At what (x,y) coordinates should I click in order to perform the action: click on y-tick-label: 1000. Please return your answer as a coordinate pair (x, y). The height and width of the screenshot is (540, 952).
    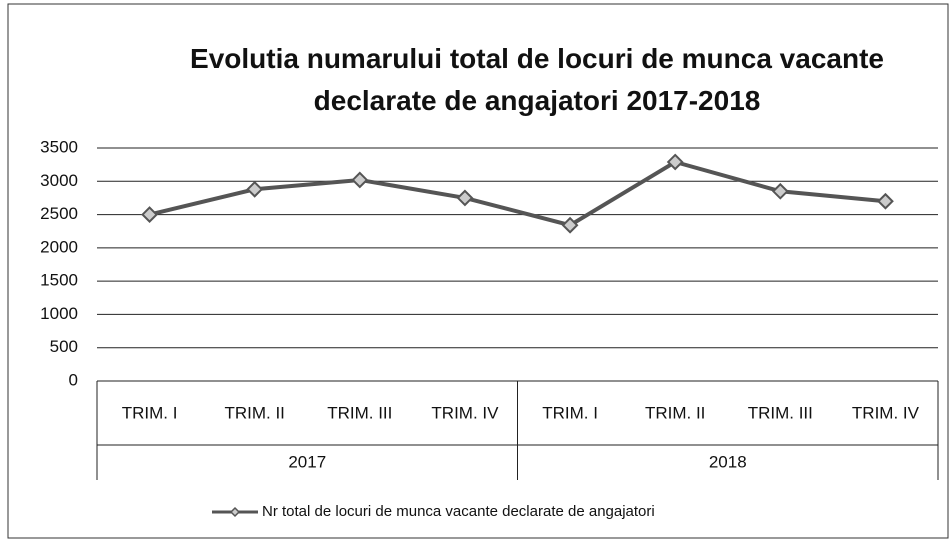
    Looking at the image, I should click on (59, 313).